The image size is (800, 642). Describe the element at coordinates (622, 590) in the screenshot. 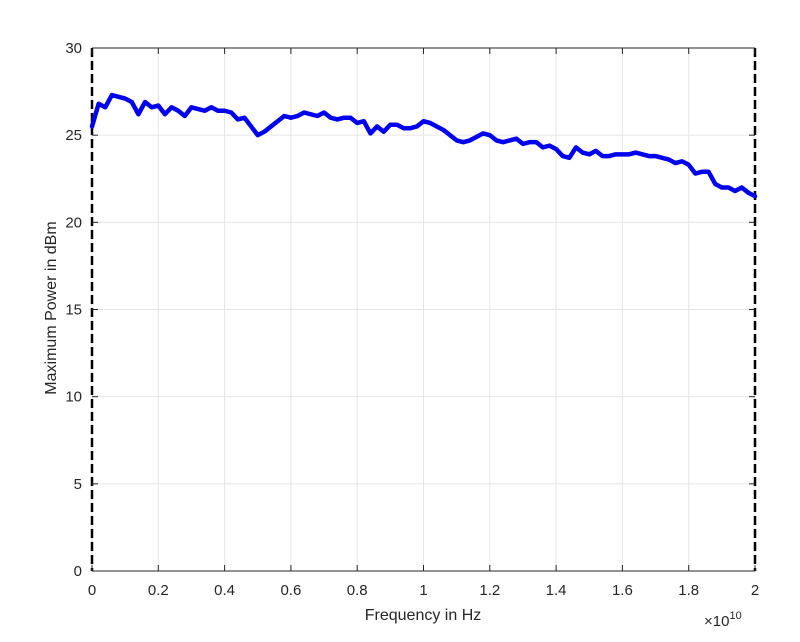

I see `x-tick-label: 1.6` at that location.